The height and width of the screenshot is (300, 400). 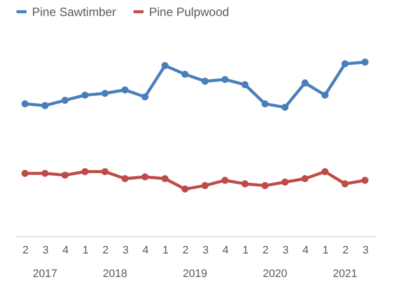 What do you see at coordinates (189, 11) in the screenshot?
I see `legend-label: Pine Pulpwood` at bounding box center [189, 11].